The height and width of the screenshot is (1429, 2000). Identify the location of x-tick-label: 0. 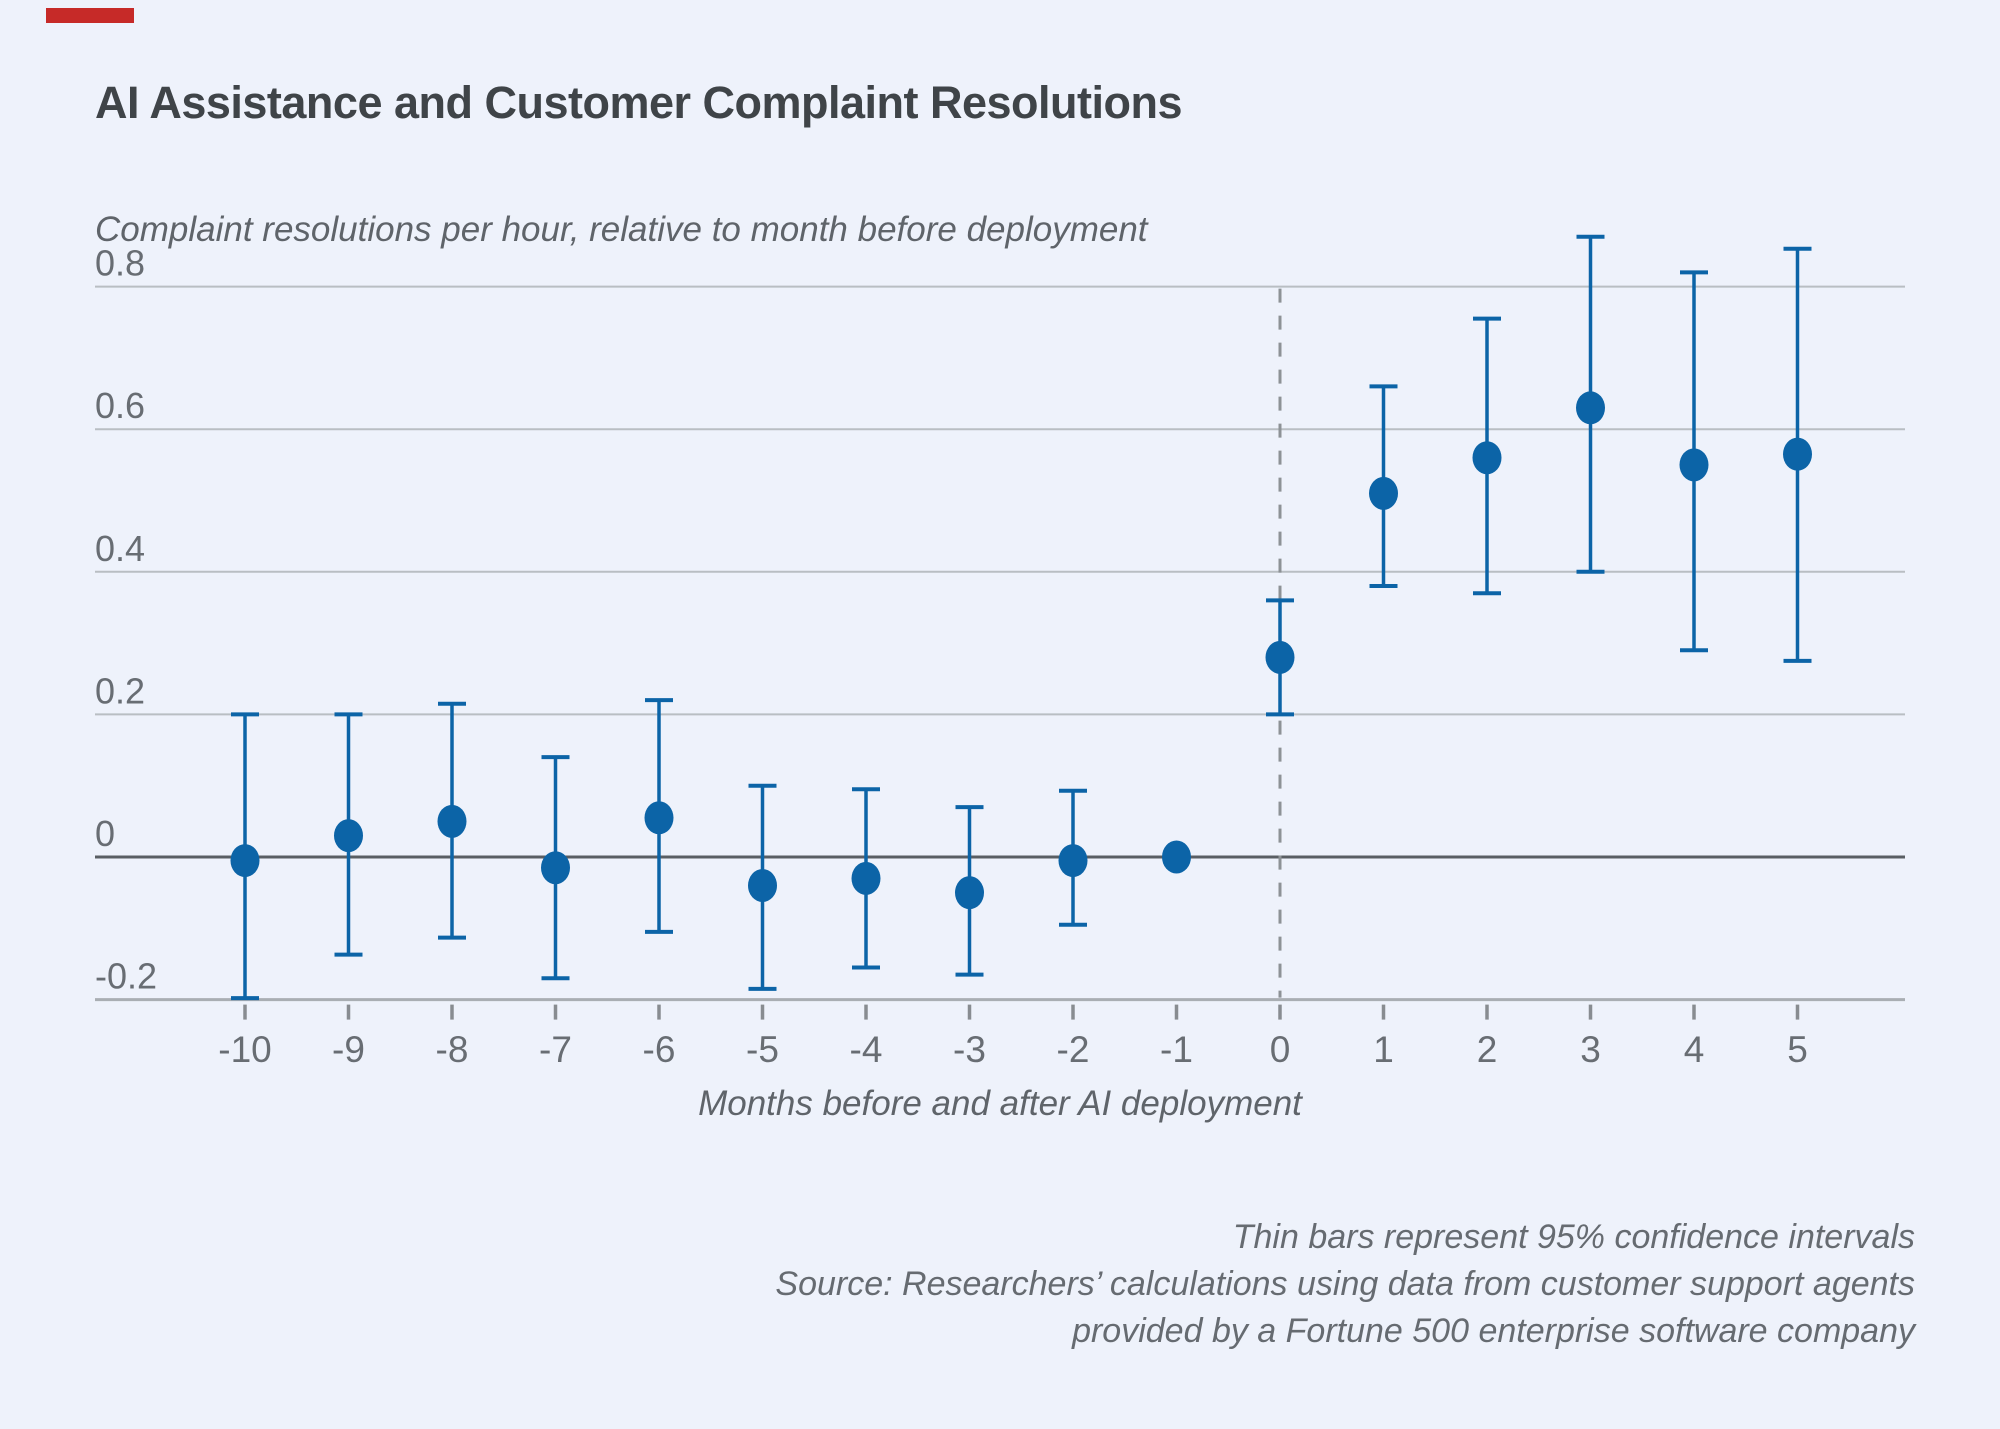
(1280, 1049).